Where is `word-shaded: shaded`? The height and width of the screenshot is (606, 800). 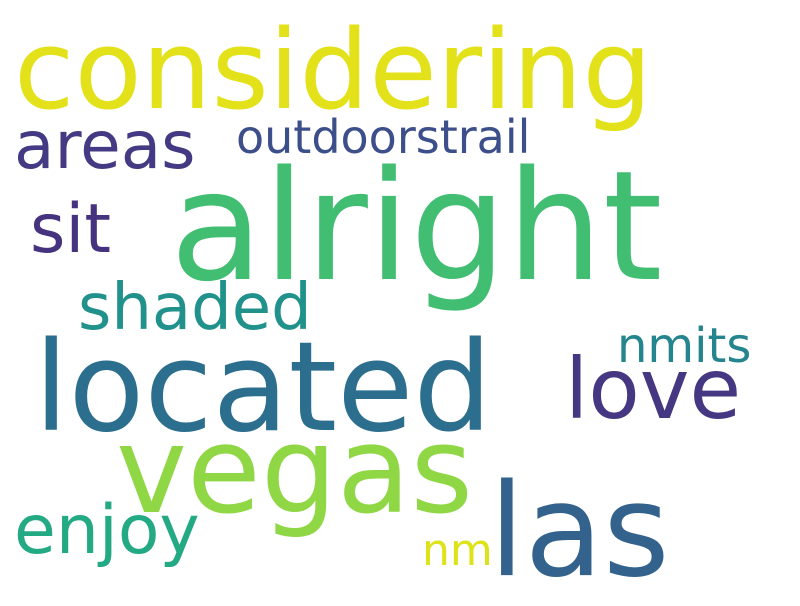
word-shaded: shaded is located at coordinates (195, 308).